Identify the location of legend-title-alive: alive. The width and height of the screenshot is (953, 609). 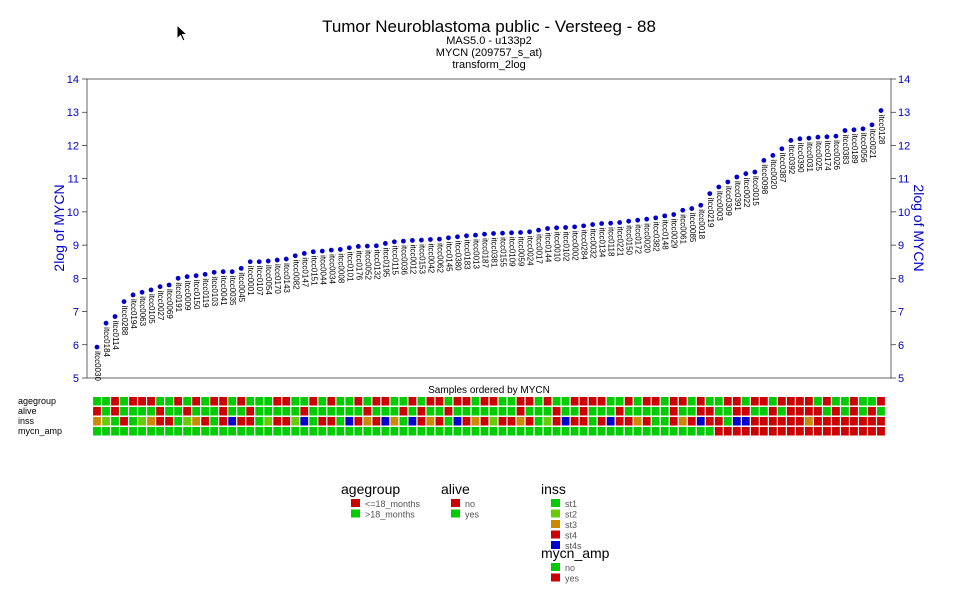
(455, 489).